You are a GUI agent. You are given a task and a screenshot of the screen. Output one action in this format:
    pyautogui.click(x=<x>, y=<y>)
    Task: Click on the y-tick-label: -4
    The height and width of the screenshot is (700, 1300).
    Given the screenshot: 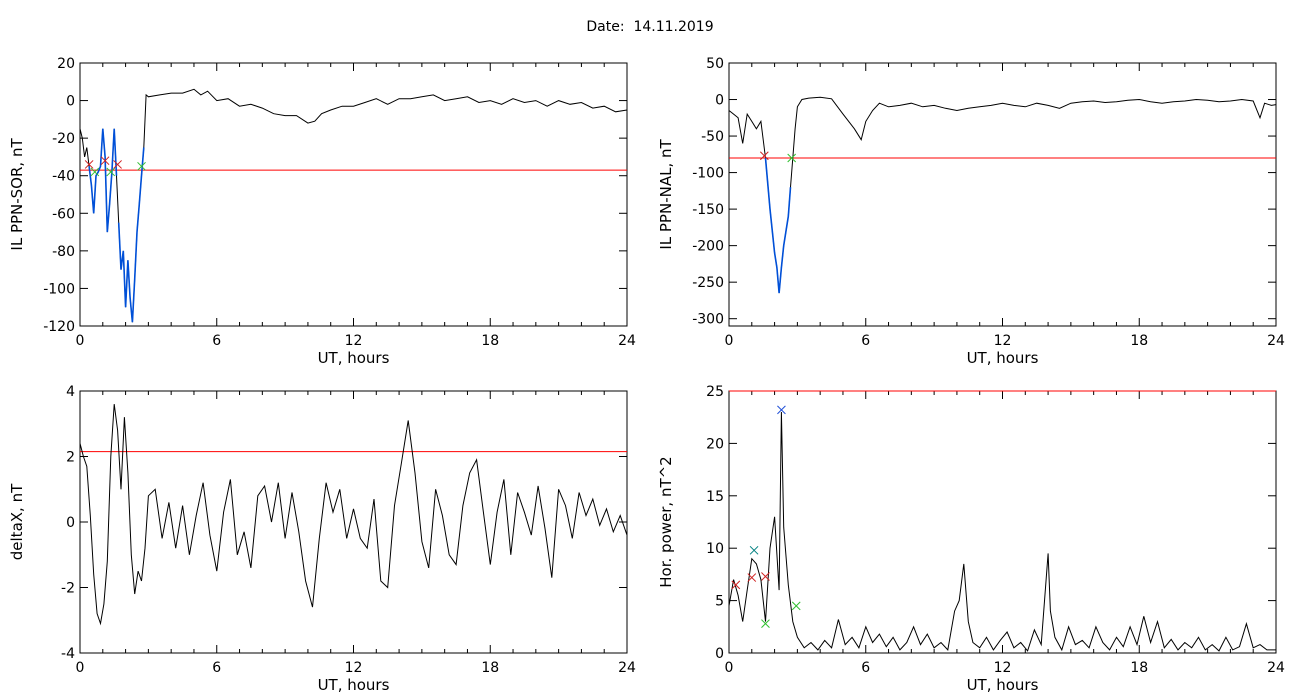 What is the action you would take?
    pyautogui.click(x=68, y=654)
    